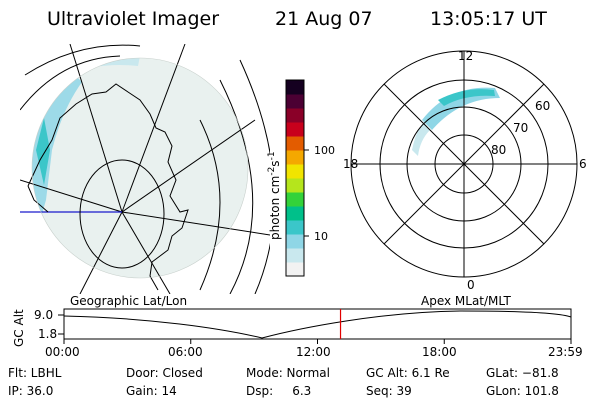  I want to click on timeline-xlabel: 23:59, so click(565, 352).